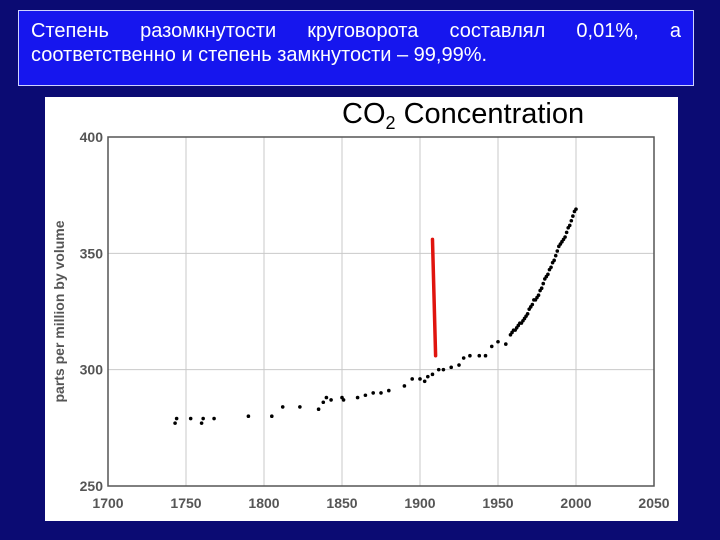 This screenshot has width=720, height=540. What do you see at coordinates (497, 503) in the screenshot?
I see `x-tick-label: 1950` at bounding box center [497, 503].